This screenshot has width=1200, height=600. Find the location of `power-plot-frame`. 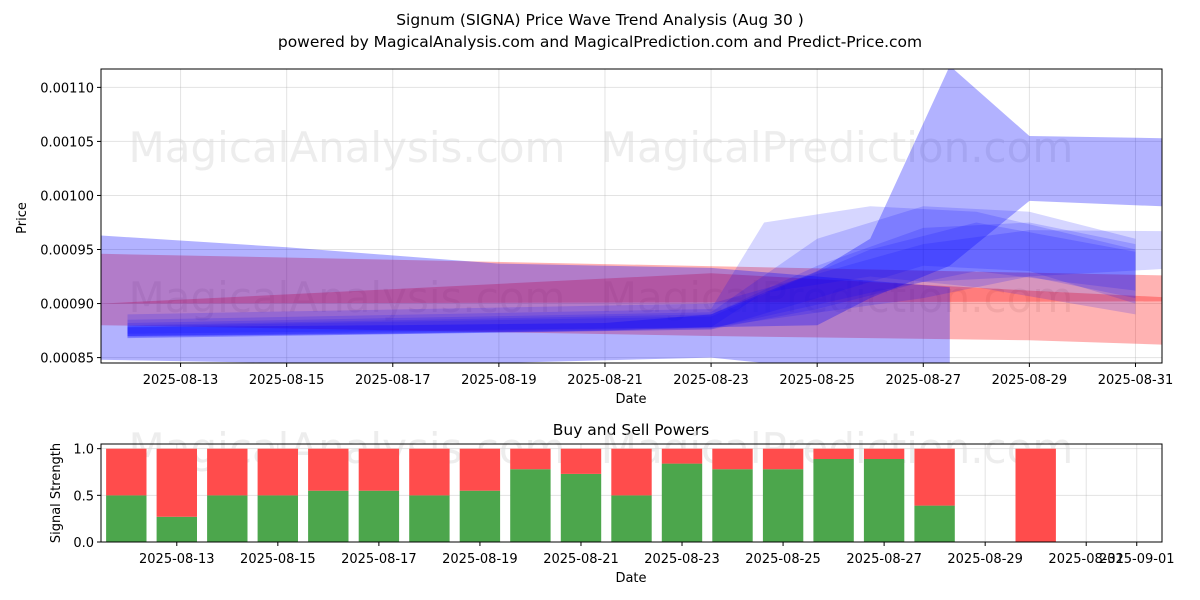

power-plot-frame is located at coordinates (631, 493).